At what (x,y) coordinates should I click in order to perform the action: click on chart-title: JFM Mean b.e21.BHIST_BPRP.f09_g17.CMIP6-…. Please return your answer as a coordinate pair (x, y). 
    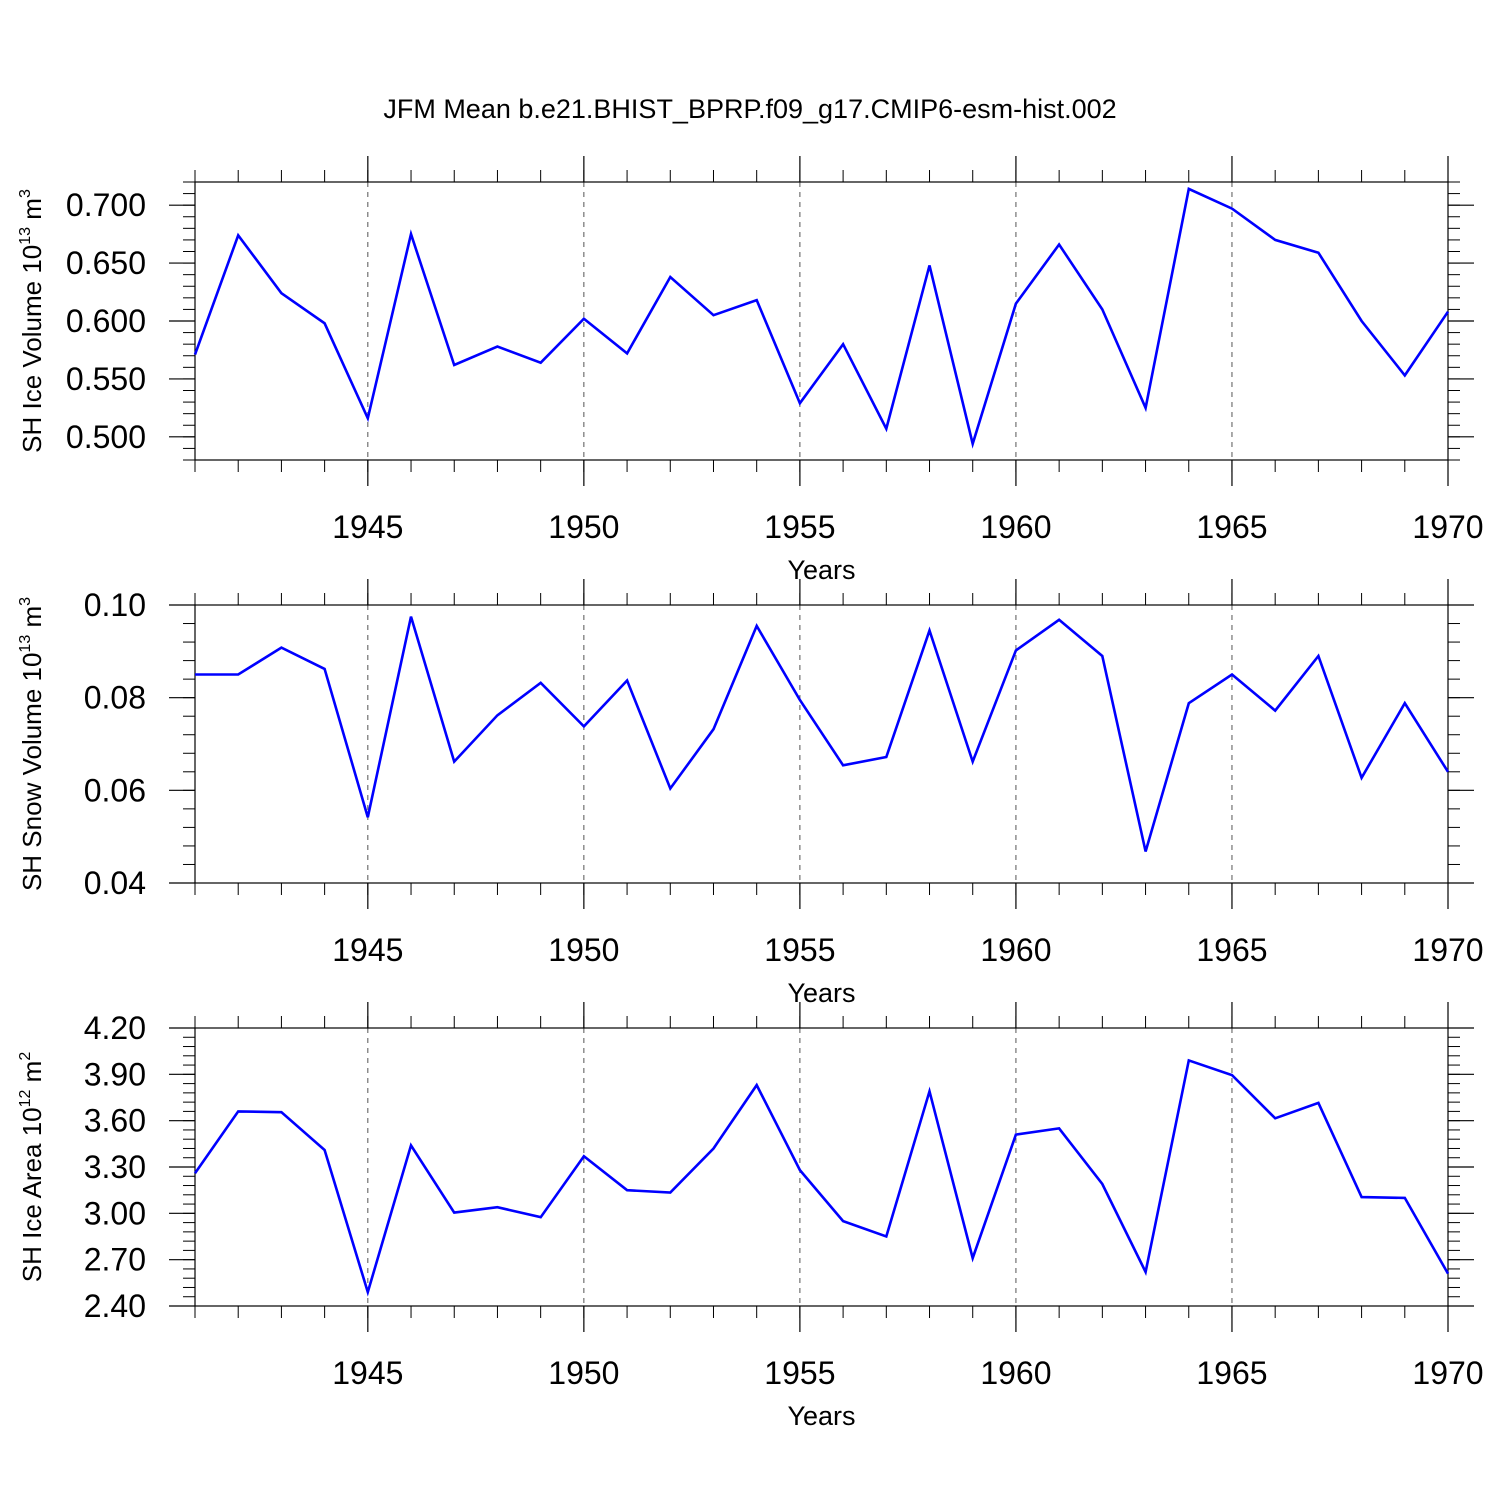
    Looking at the image, I should click on (749, 109).